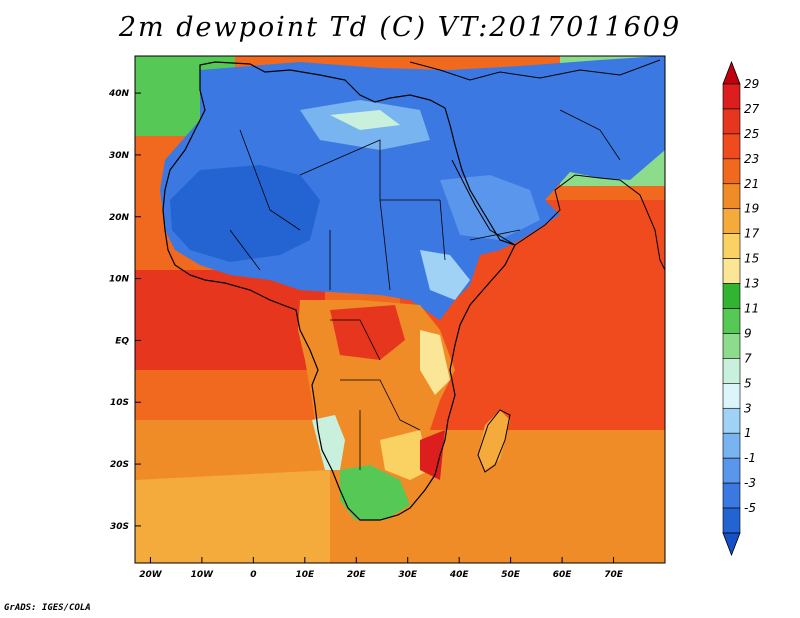  What do you see at coordinates (751, 259) in the screenshot?
I see `colorbar-label: 15` at bounding box center [751, 259].